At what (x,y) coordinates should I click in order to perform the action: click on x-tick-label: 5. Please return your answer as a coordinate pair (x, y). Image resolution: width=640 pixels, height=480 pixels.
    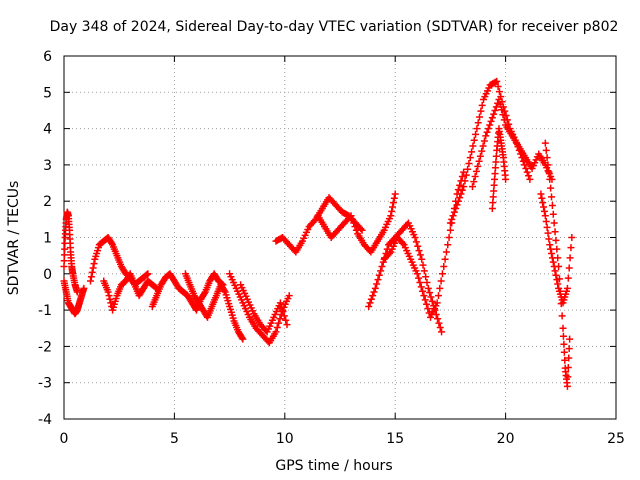
    Looking at the image, I should click on (174, 439).